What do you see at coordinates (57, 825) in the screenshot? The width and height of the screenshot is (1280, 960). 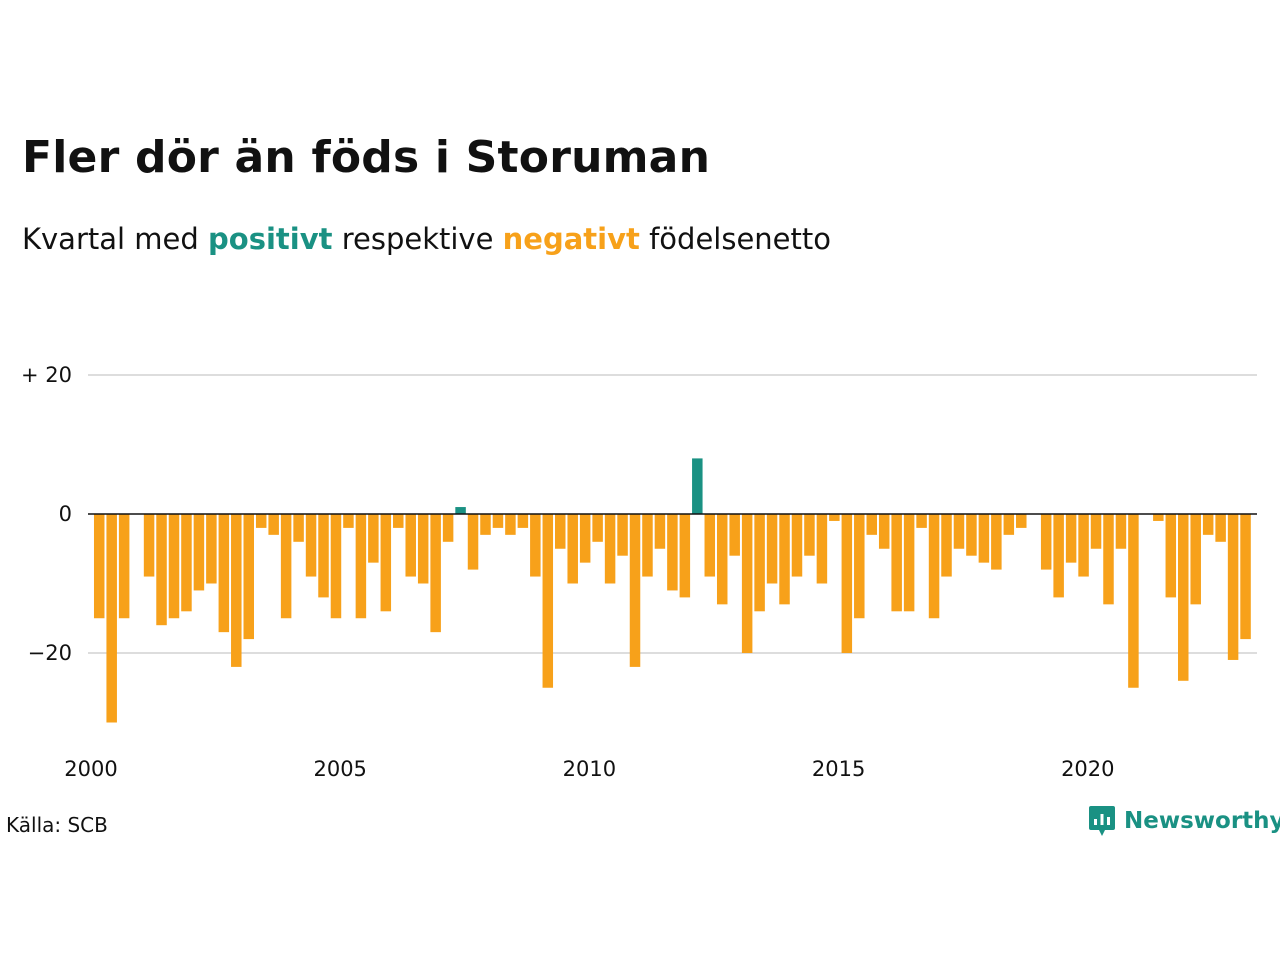 I see `source-note: Källa: SCB` at bounding box center [57, 825].